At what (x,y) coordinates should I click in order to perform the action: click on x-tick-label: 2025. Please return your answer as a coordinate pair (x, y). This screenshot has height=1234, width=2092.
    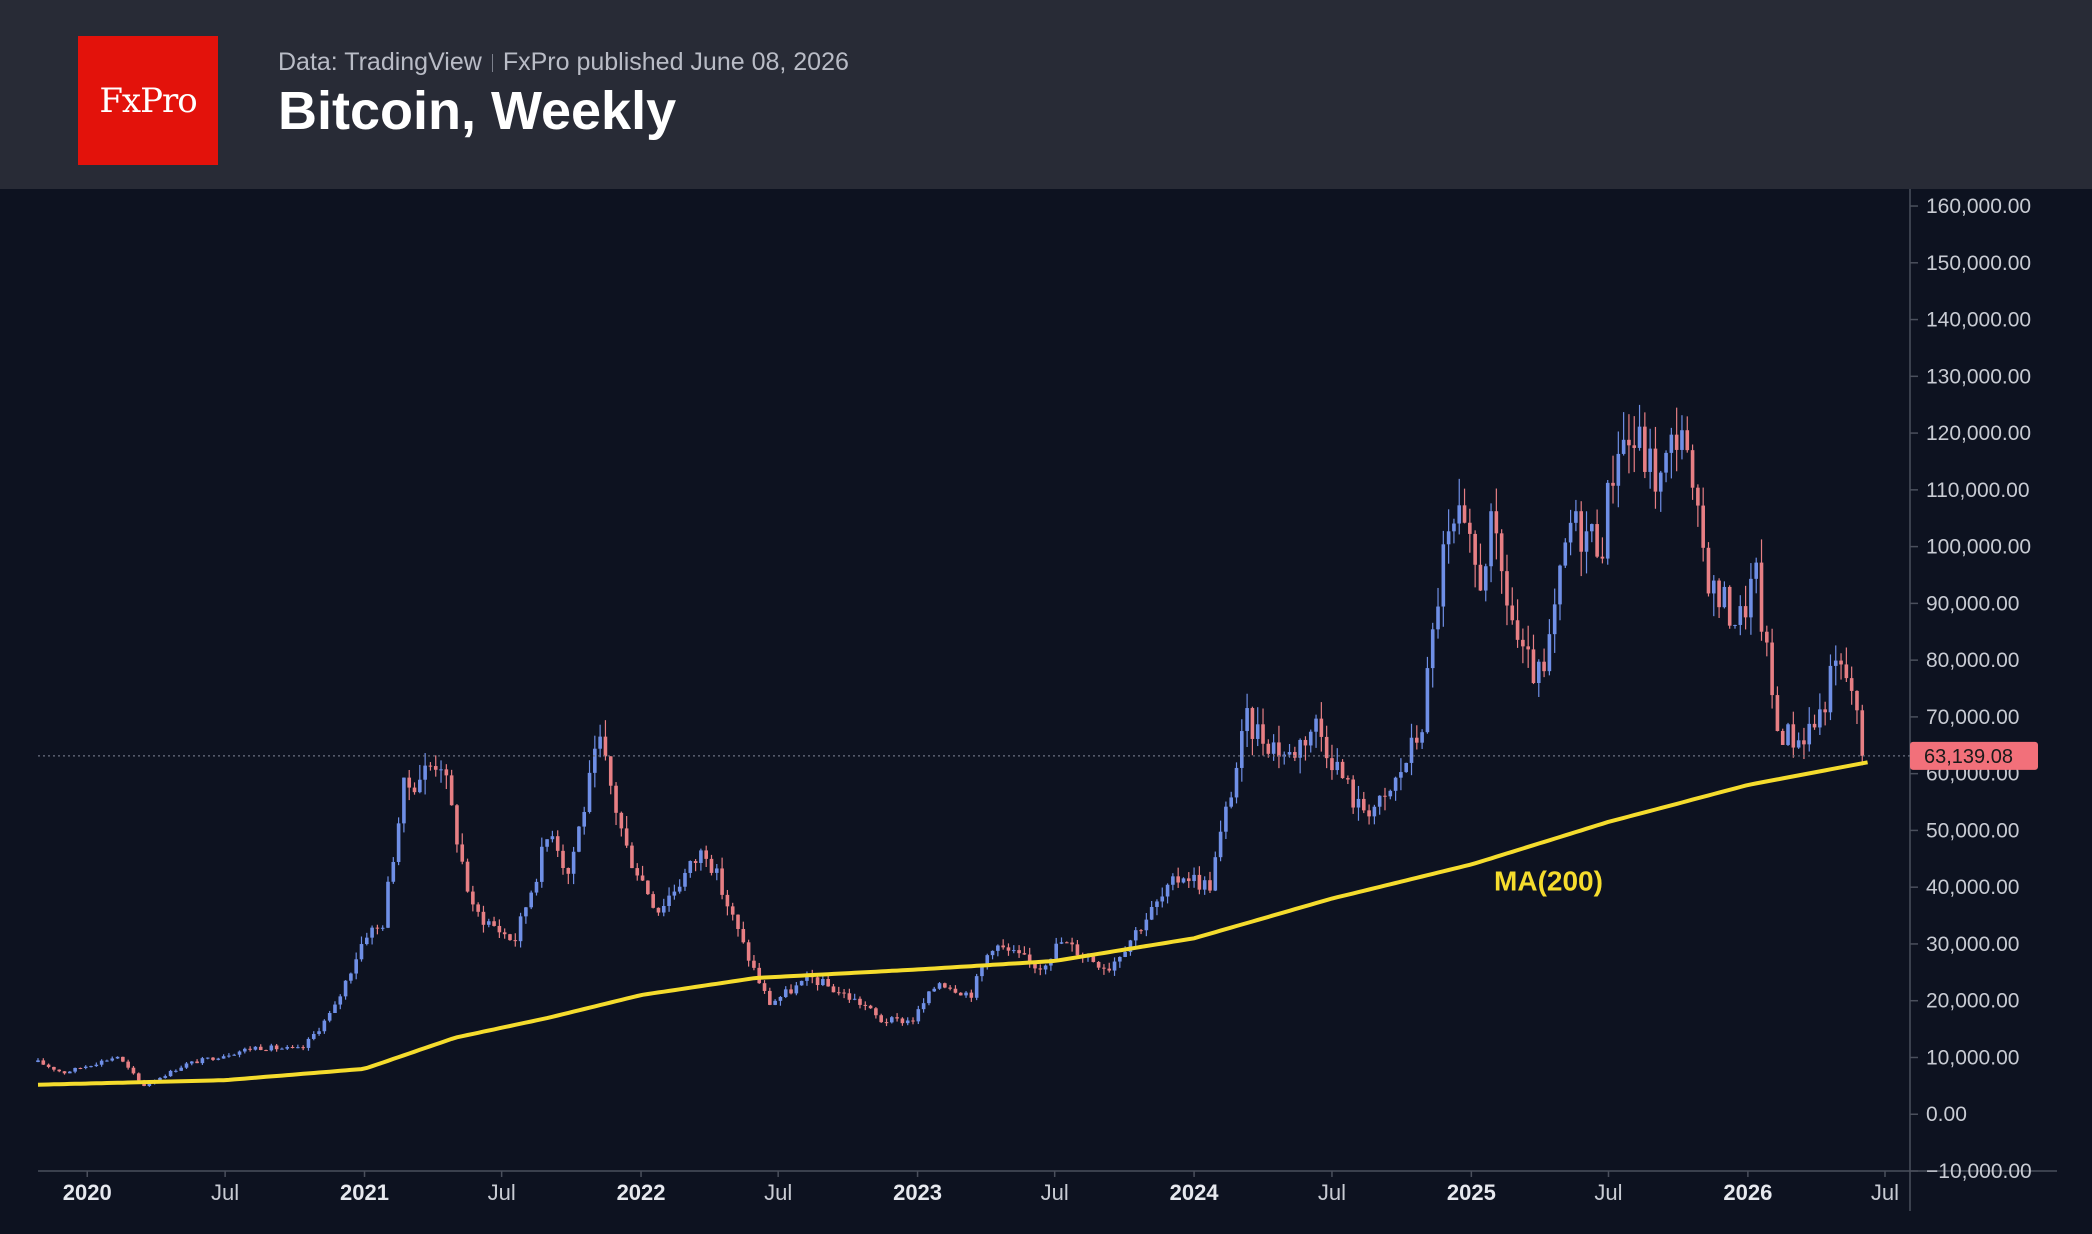
    Looking at the image, I should click on (1471, 1192).